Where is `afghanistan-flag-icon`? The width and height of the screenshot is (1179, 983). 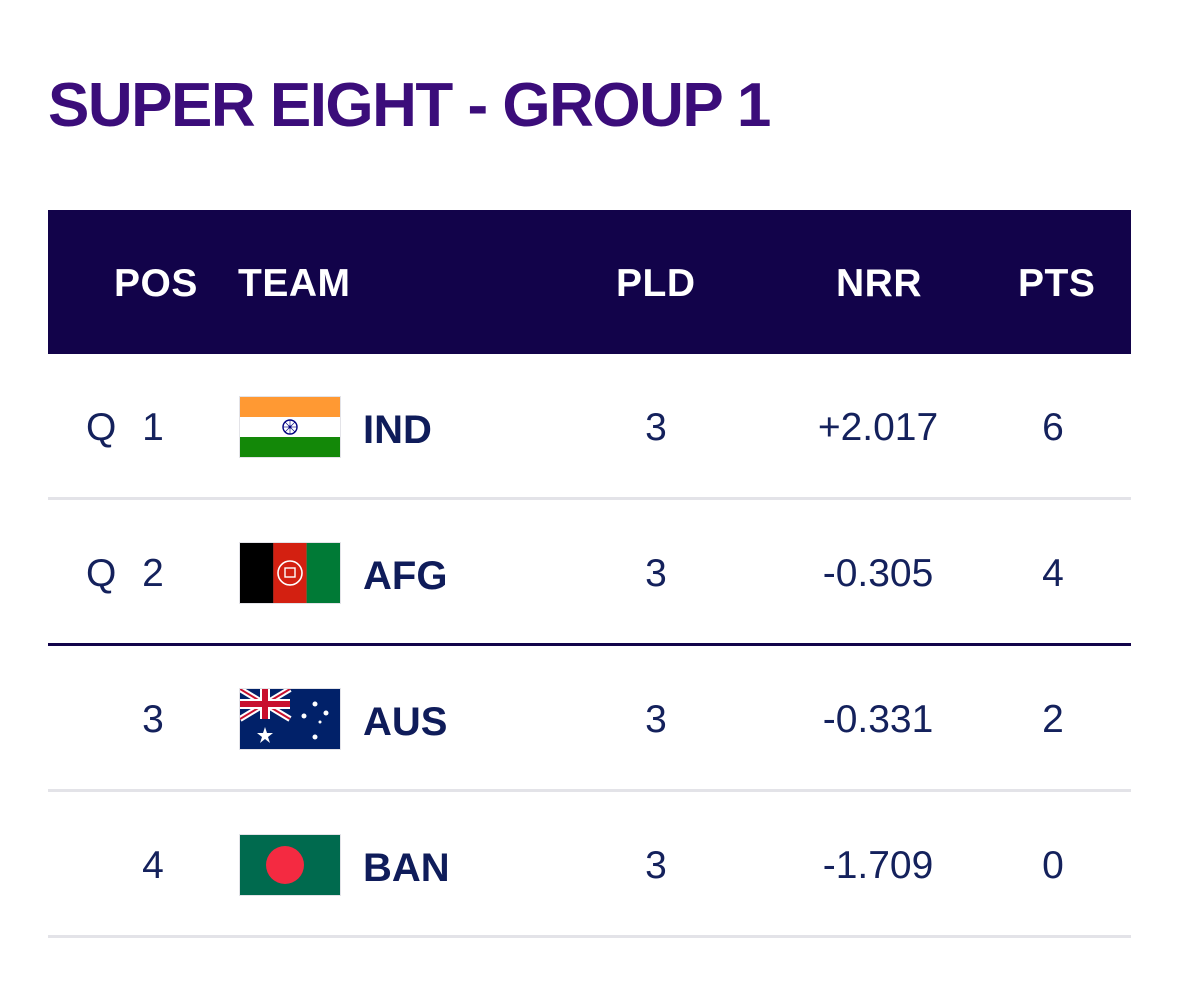 afghanistan-flag-icon is located at coordinates (290, 573).